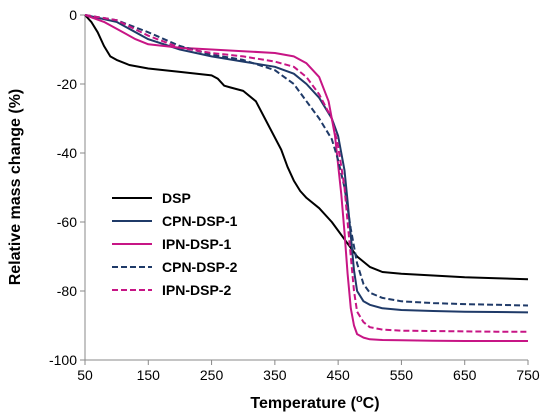 Image resolution: width=550 pixels, height=417 pixels. What do you see at coordinates (200, 221) in the screenshot?
I see `legend-label-cpn-dsp-1: CPN-DSP-1` at bounding box center [200, 221].